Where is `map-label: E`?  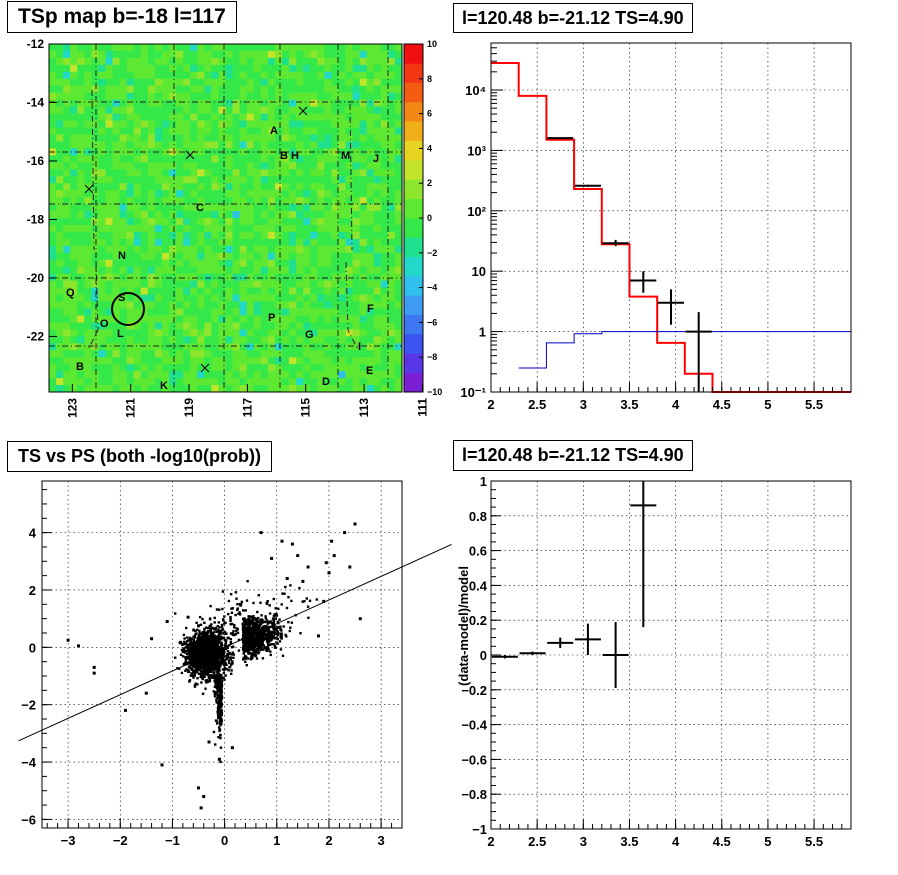
map-label: E is located at coordinates (369, 371).